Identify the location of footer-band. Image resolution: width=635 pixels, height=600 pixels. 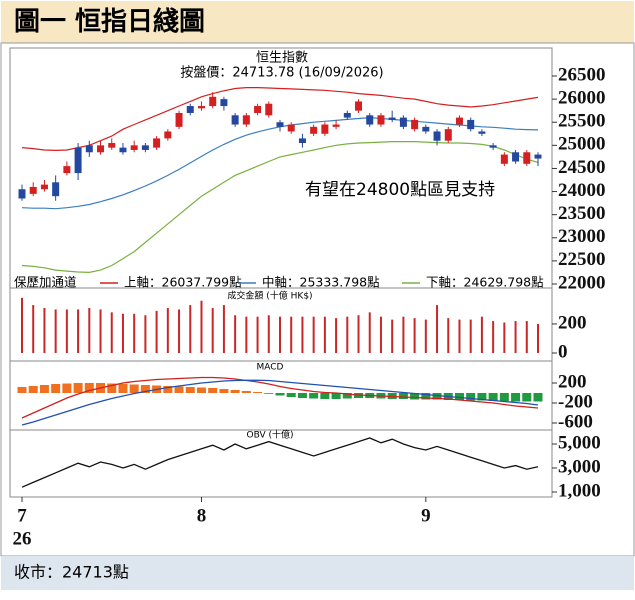
(317, 573).